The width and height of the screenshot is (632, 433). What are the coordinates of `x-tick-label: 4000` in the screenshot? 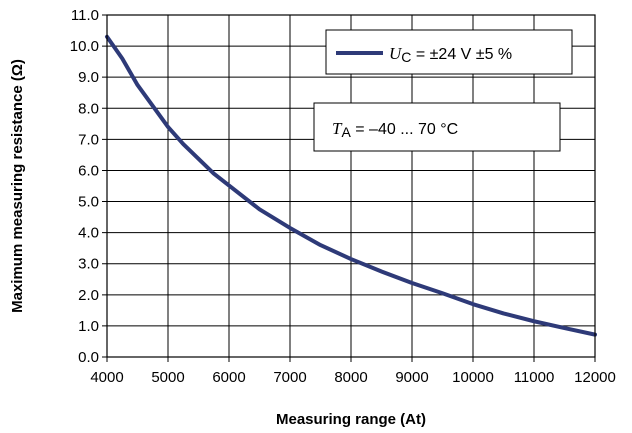 It's located at (106, 377).